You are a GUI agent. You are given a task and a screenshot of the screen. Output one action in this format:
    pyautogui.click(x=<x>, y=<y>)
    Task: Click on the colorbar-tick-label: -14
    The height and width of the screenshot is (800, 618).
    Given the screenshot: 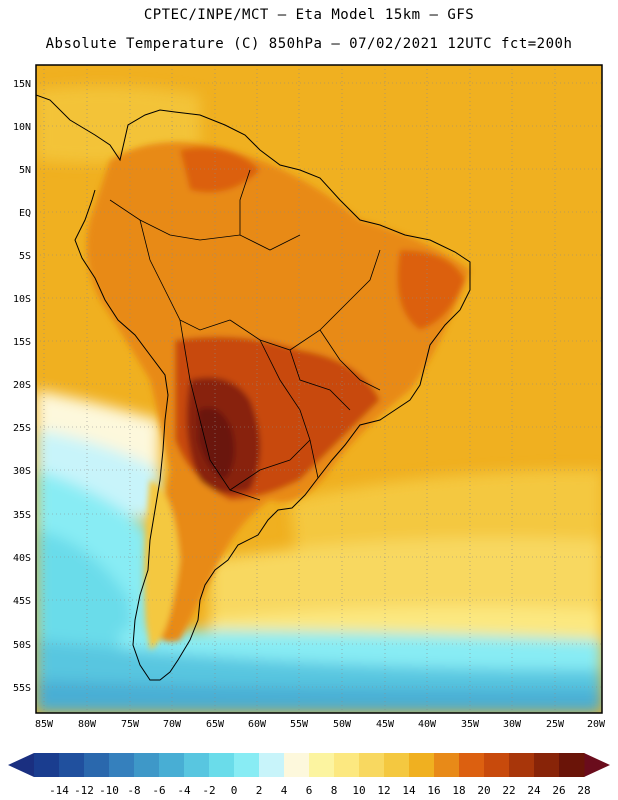 What is the action you would take?
    pyautogui.click(x=59, y=790)
    